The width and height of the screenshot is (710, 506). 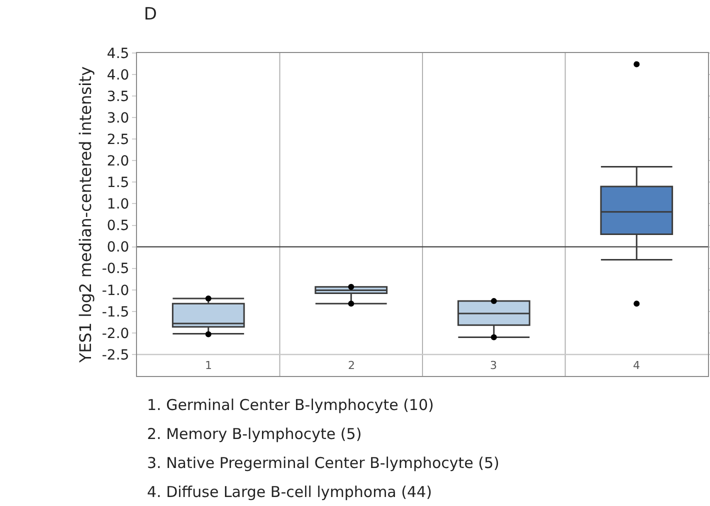 I want to click on y-tick-label: -0.5, so click(x=116, y=269).